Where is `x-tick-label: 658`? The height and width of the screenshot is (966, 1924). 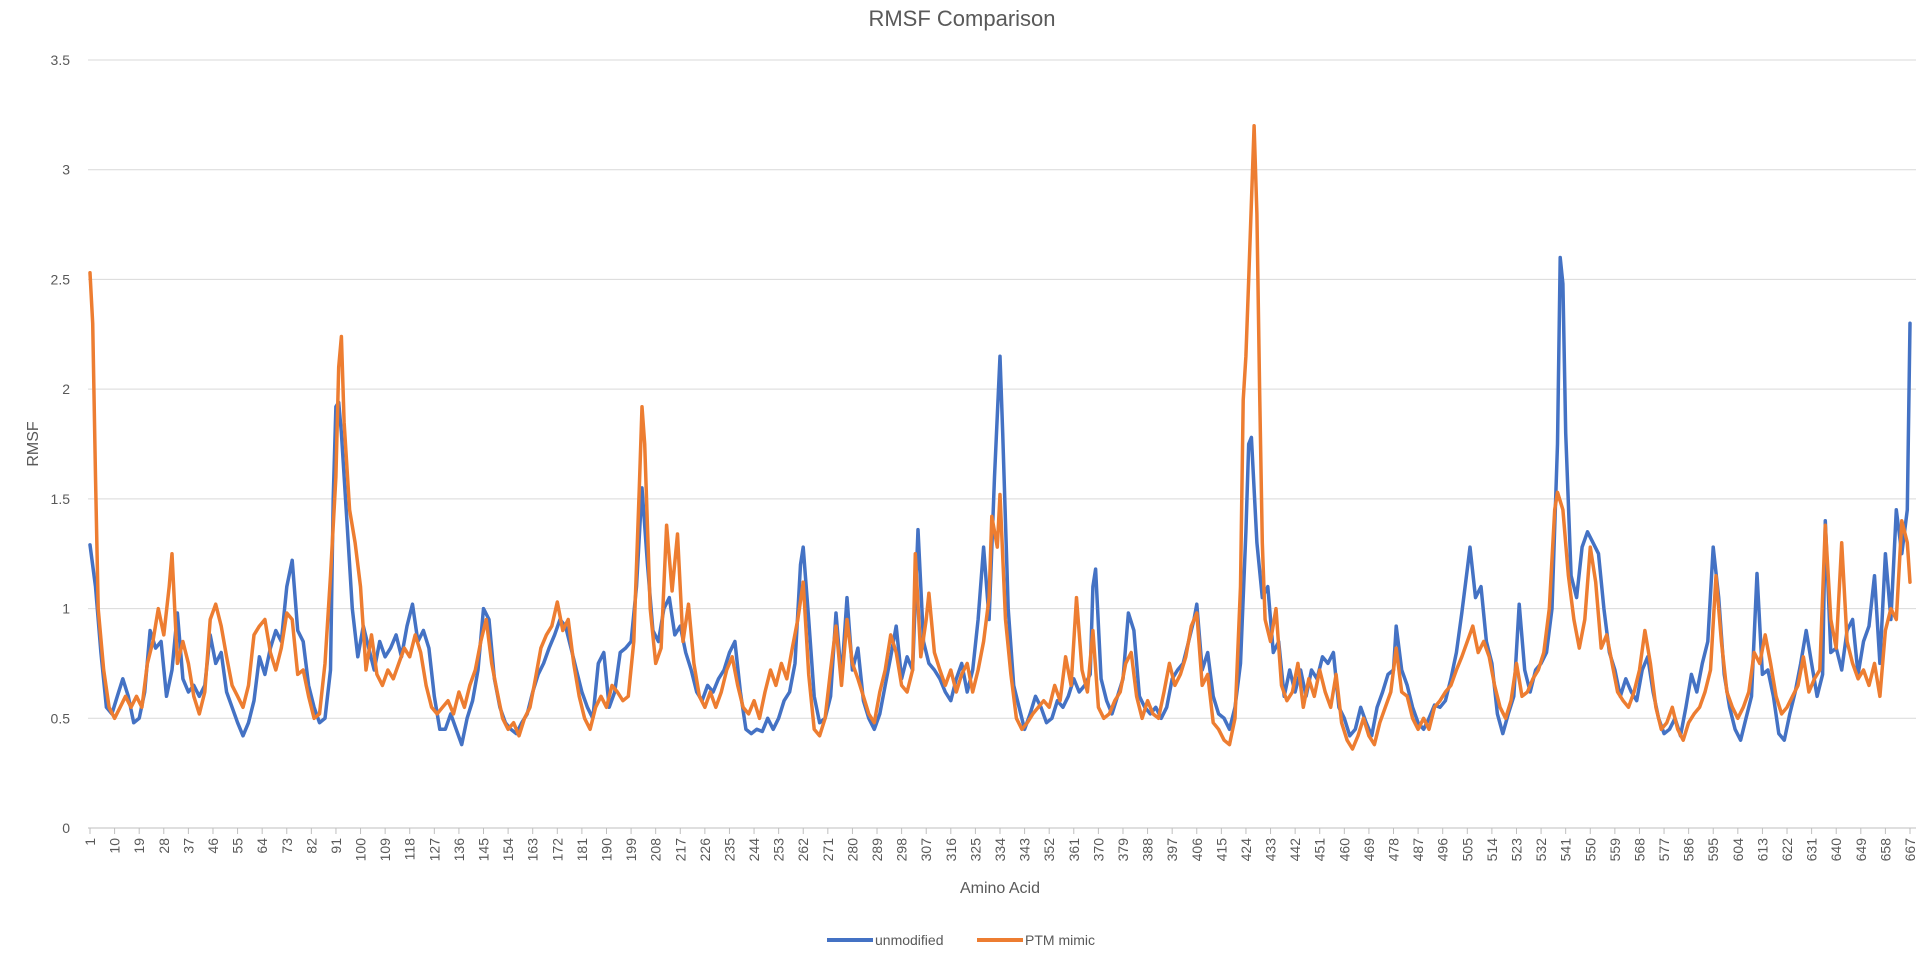
x-tick-label: 658 is located at coordinates (1885, 850).